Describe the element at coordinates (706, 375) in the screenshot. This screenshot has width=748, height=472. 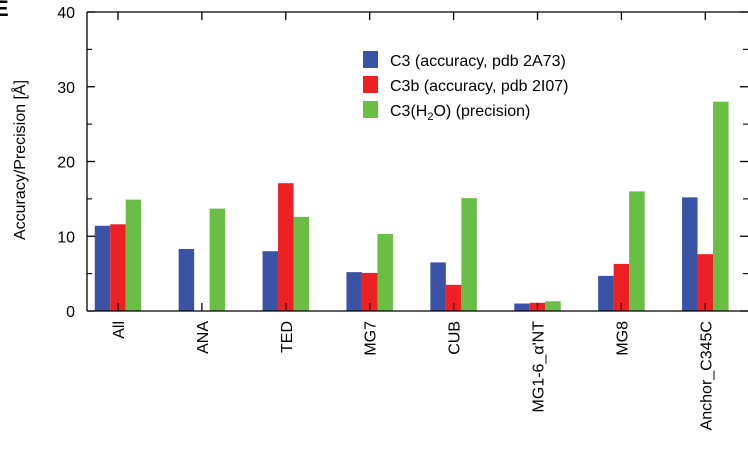
I see `x-tick-label: Anchor_C345C` at that location.